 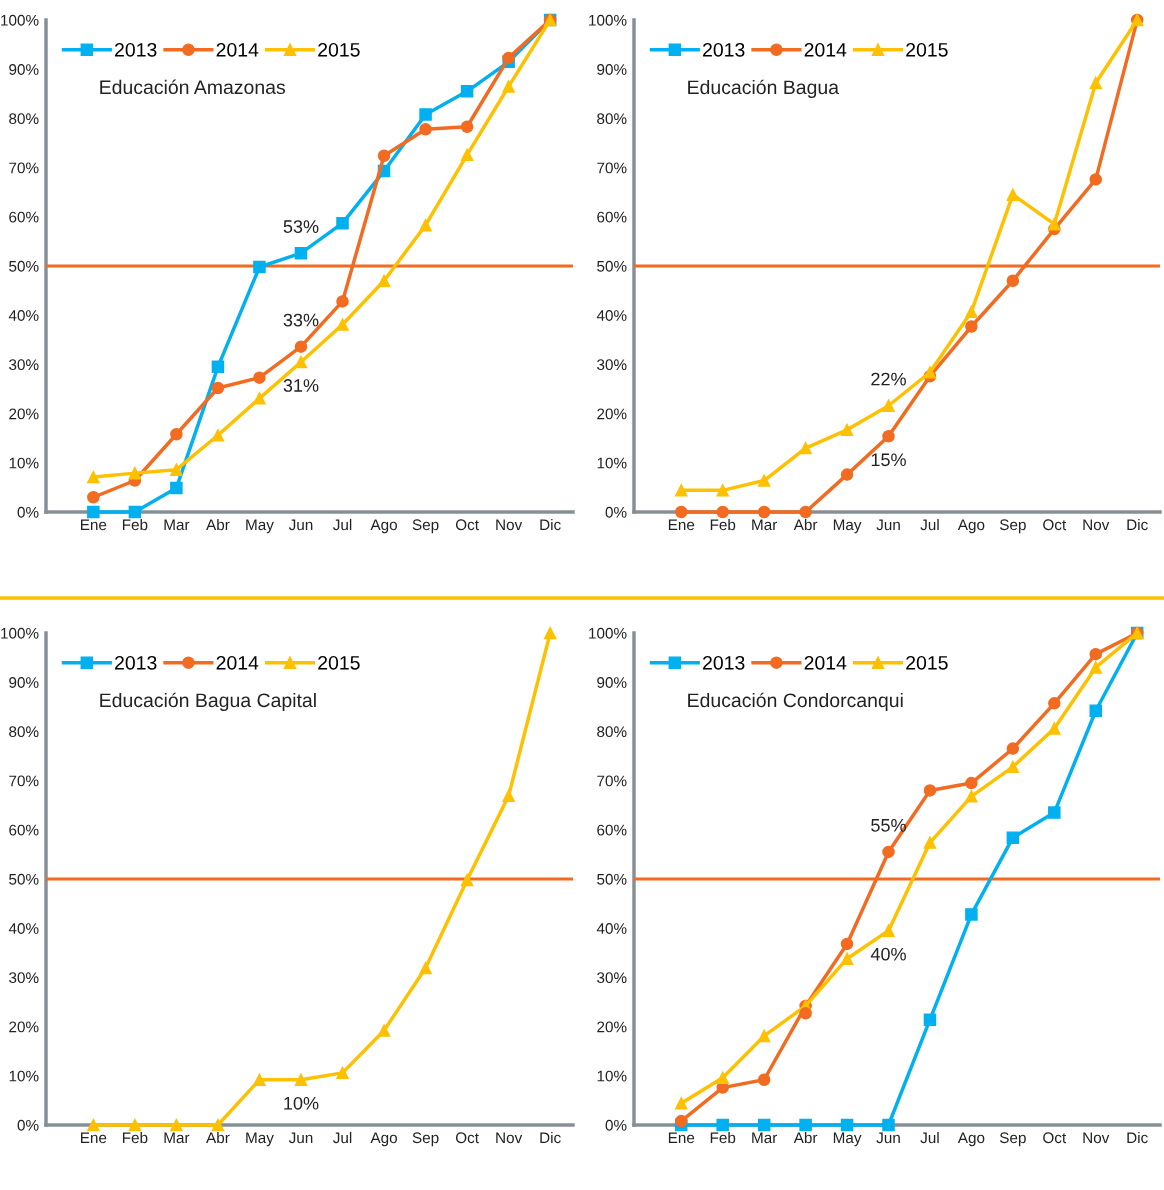 What do you see at coordinates (888, 954) in the screenshot?
I see `annotation: 40%` at bounding box center [888, 954].